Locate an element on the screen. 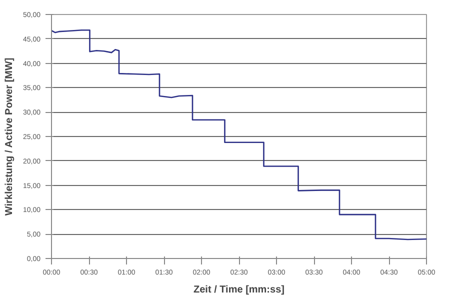 This screenshot has height=306, width=474. x-axis-title: Zeit / Time [mm:ss] is located at coordinates (239, 290).